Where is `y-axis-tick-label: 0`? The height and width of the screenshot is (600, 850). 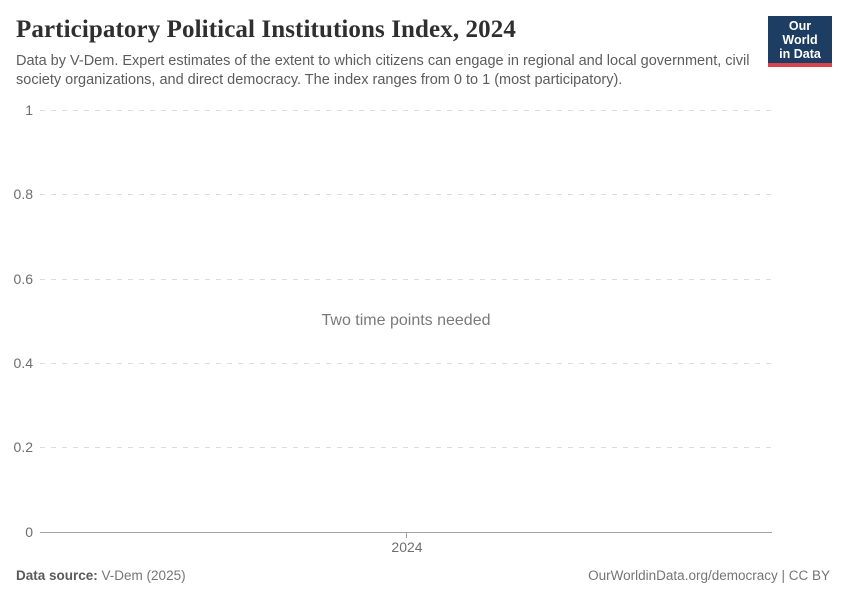 y-axis-tick-label: 0 is located at coordinates (29, 532).